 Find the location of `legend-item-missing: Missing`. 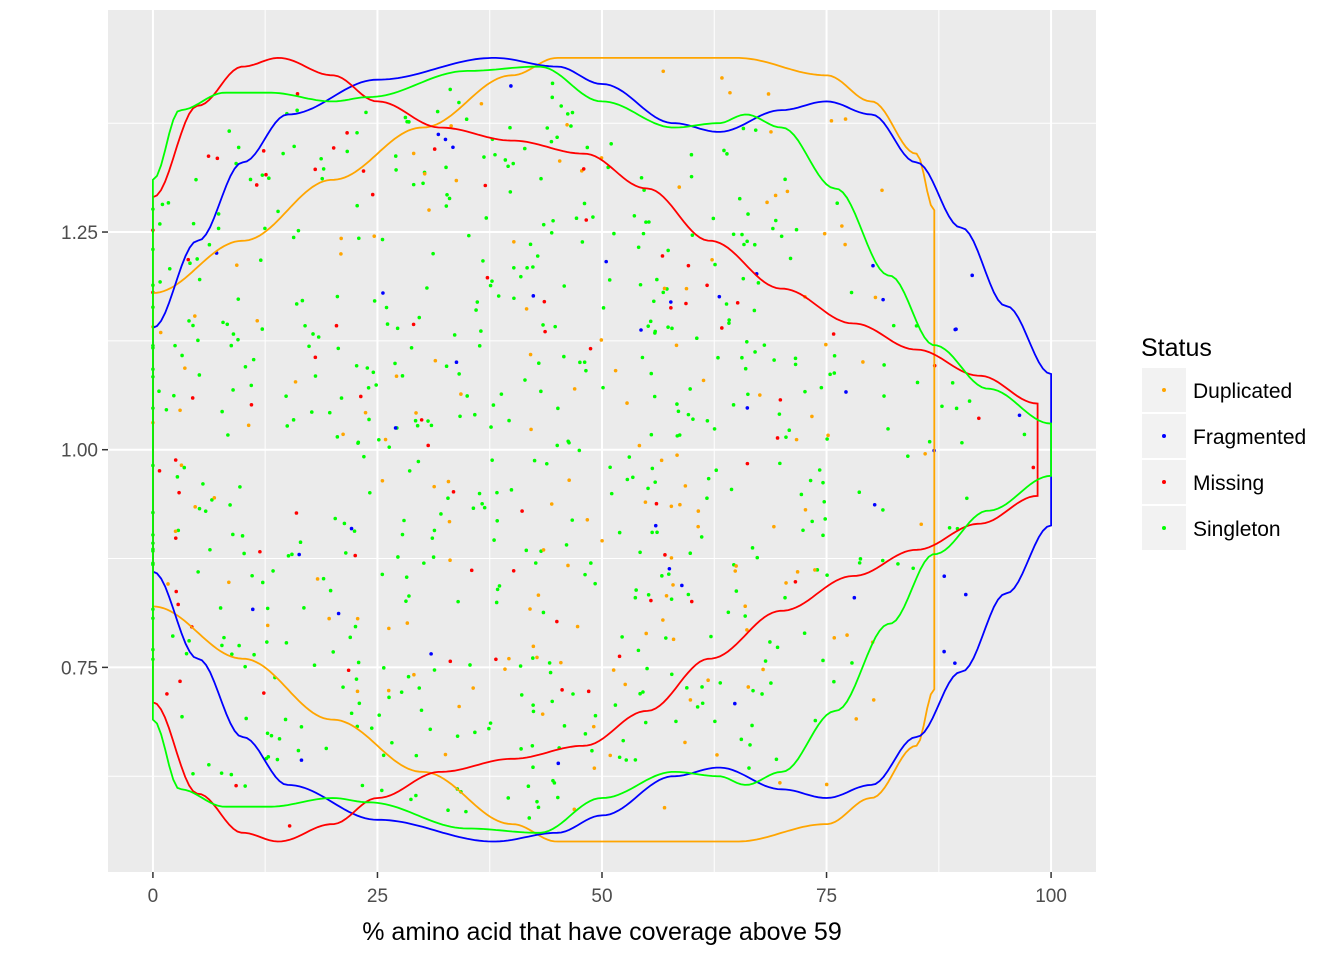

legend-item-missing: Missing is located at coordinates (1203, 482).